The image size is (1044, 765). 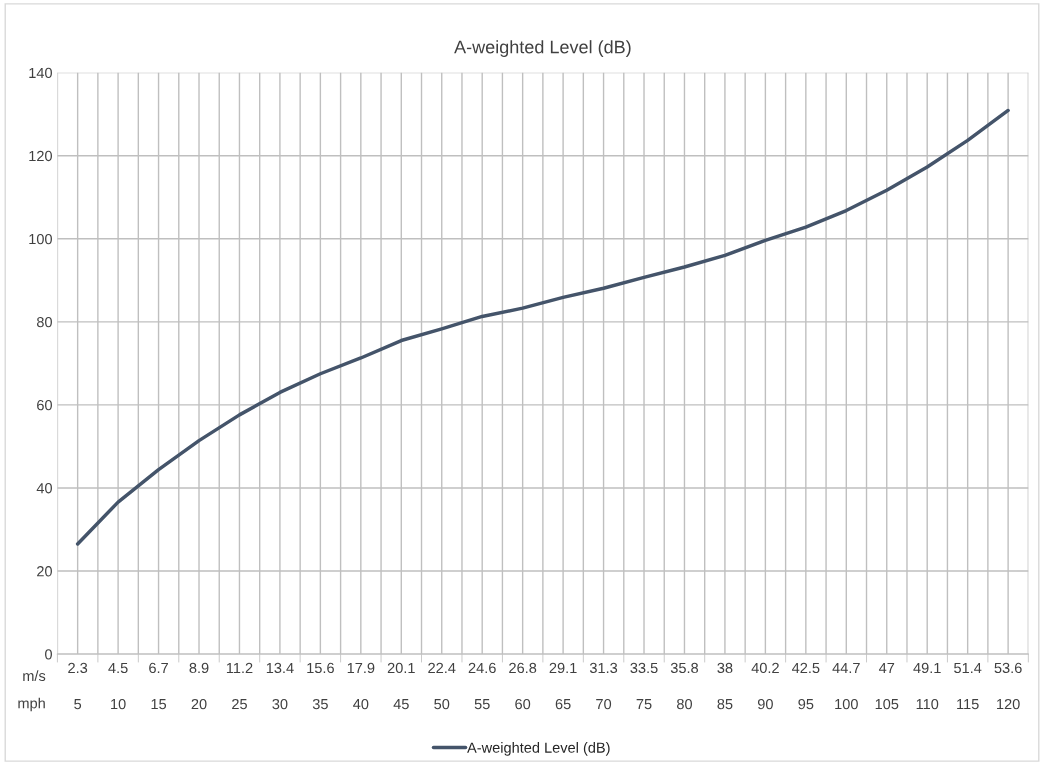 I want to click on x-tick-label: 44.7, so click(x=846, y=667).